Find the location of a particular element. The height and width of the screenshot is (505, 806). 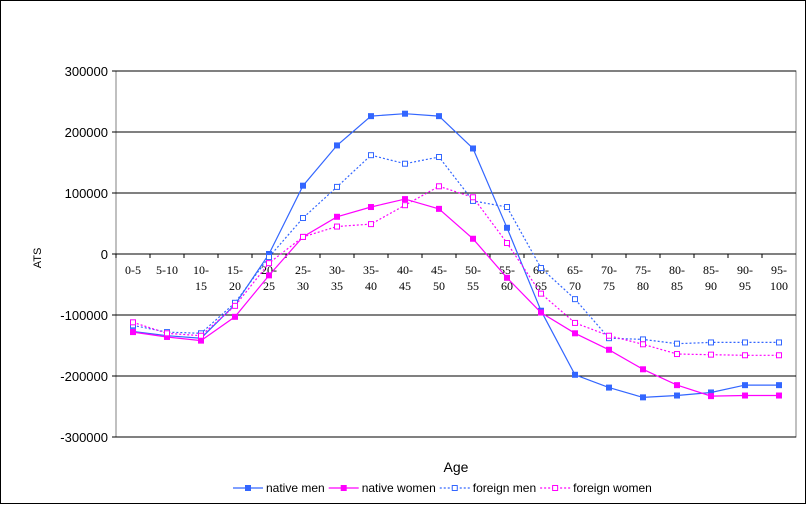

y-tick-label: -300000 is located at coordinates (84, 437).